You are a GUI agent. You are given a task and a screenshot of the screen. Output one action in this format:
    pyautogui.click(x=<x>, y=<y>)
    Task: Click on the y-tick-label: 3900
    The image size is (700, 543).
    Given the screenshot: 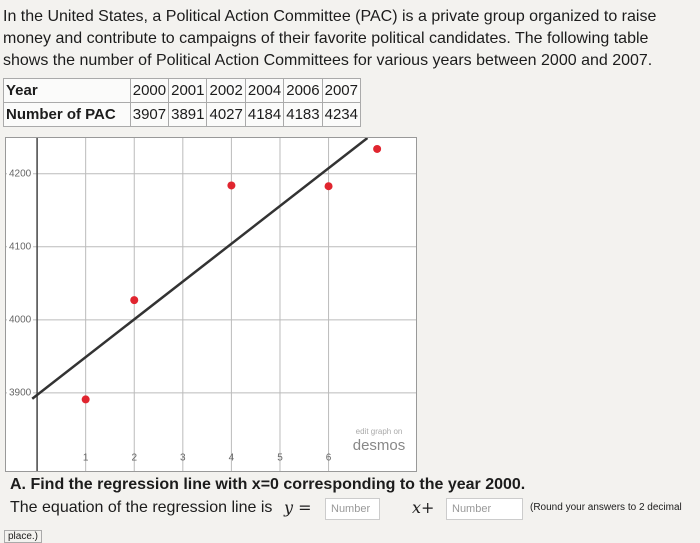 What is the action you would take?
    pyautogui.click(x=20, y=393)
    